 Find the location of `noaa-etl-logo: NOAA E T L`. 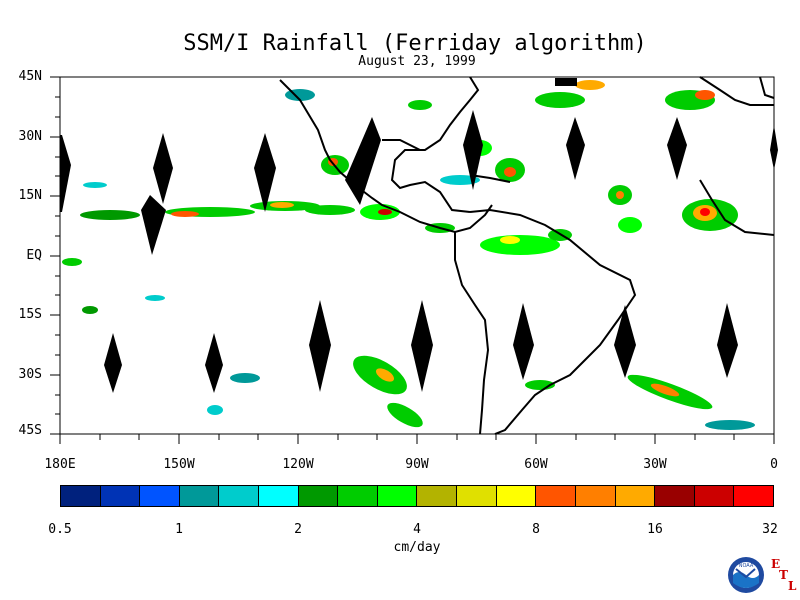

noaa-etl-logo: NOAA E T L is located at coordinates (762, 575).